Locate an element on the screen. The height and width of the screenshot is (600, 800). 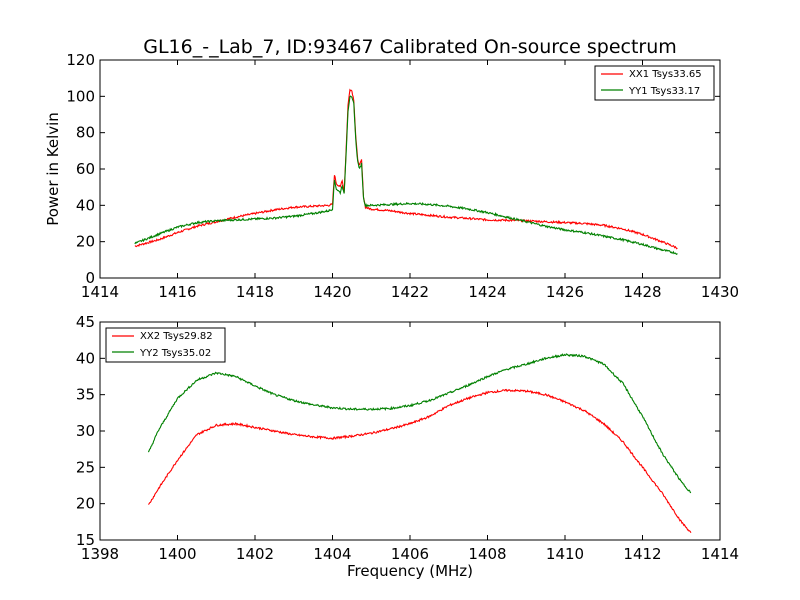
top-x-tick-label: 1426 is located at coordinates (565, 292).